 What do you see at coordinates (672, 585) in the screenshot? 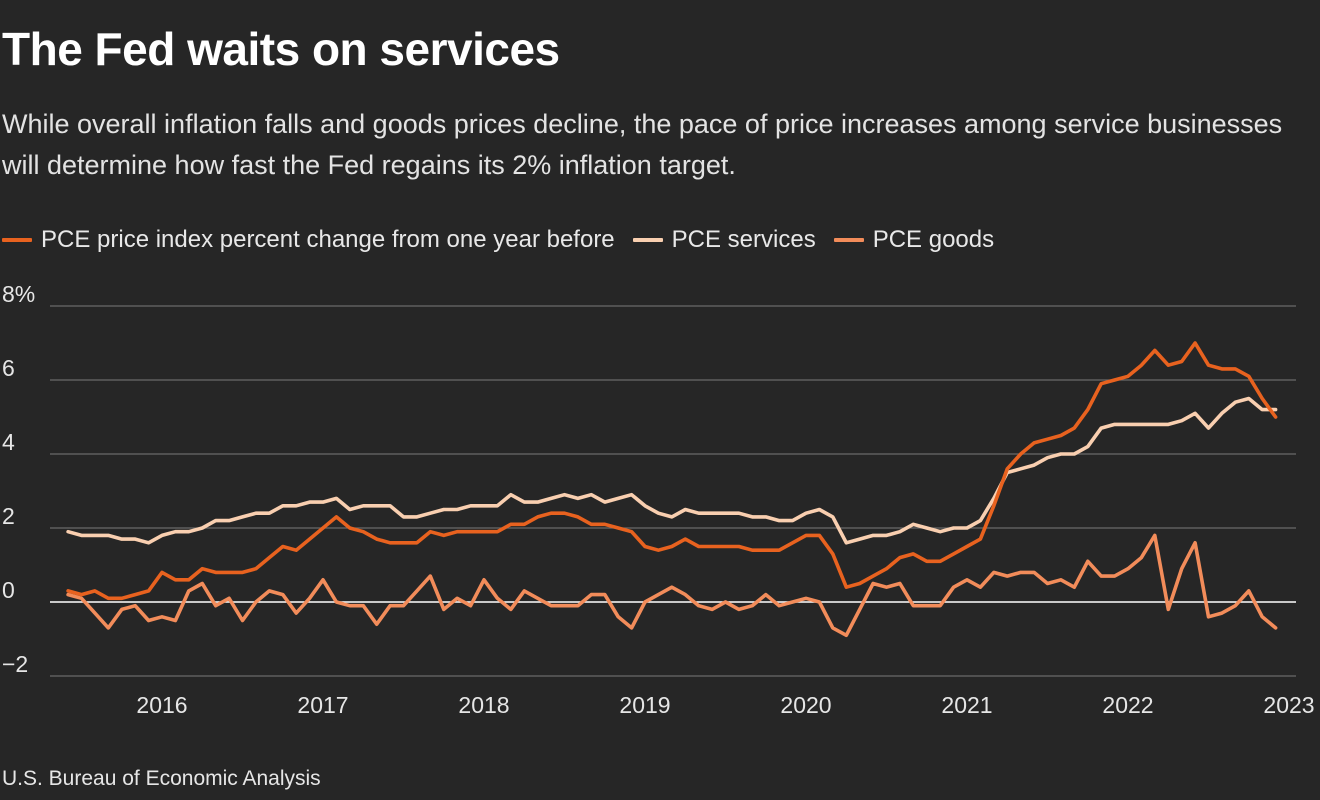
I see `series-line-pce-goods` at bounding box center [672, 585].